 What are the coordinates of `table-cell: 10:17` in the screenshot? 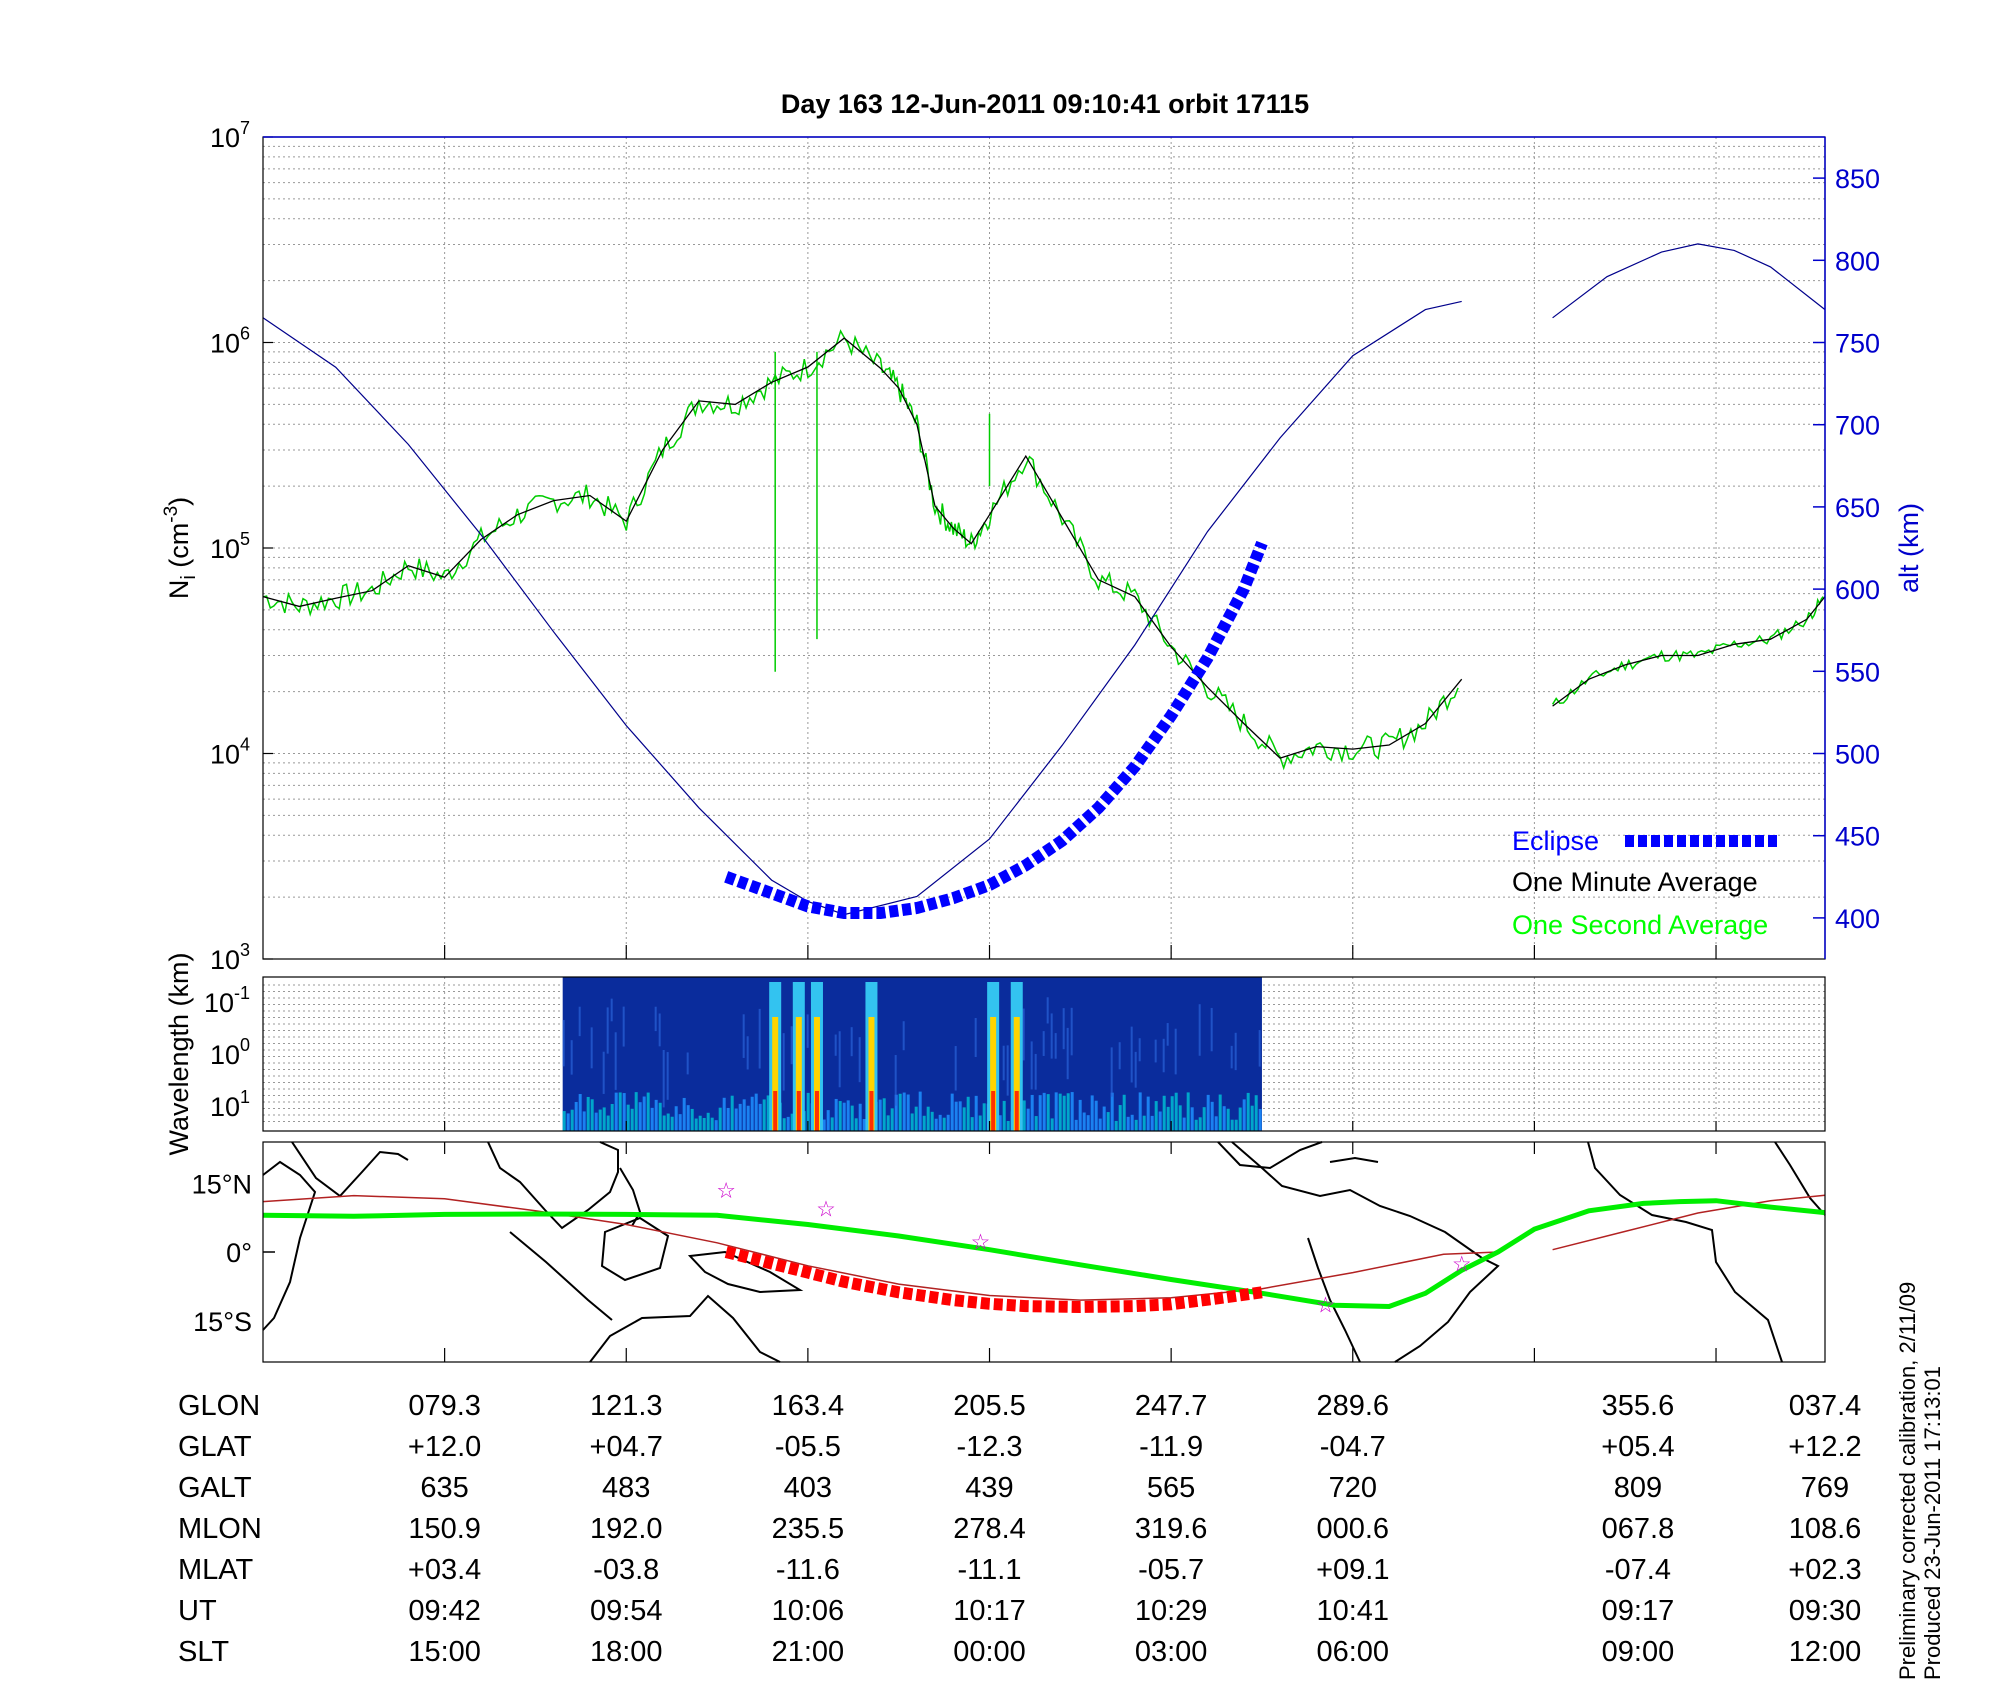 It's located at (989, 1611).